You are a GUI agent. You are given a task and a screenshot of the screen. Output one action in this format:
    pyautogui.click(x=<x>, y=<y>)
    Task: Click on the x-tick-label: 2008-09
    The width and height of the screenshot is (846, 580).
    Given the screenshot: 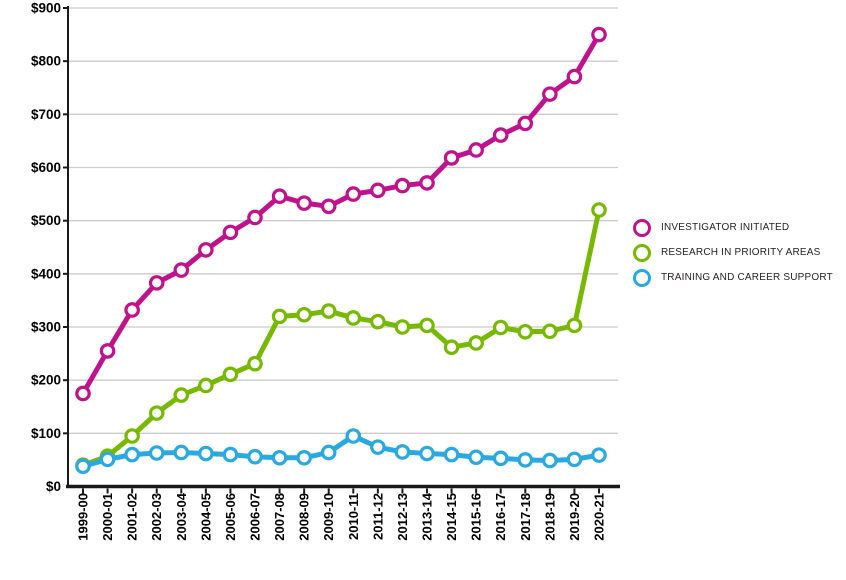 What is the action you would take?
    pyautogui.click(x=304, y=517)
    